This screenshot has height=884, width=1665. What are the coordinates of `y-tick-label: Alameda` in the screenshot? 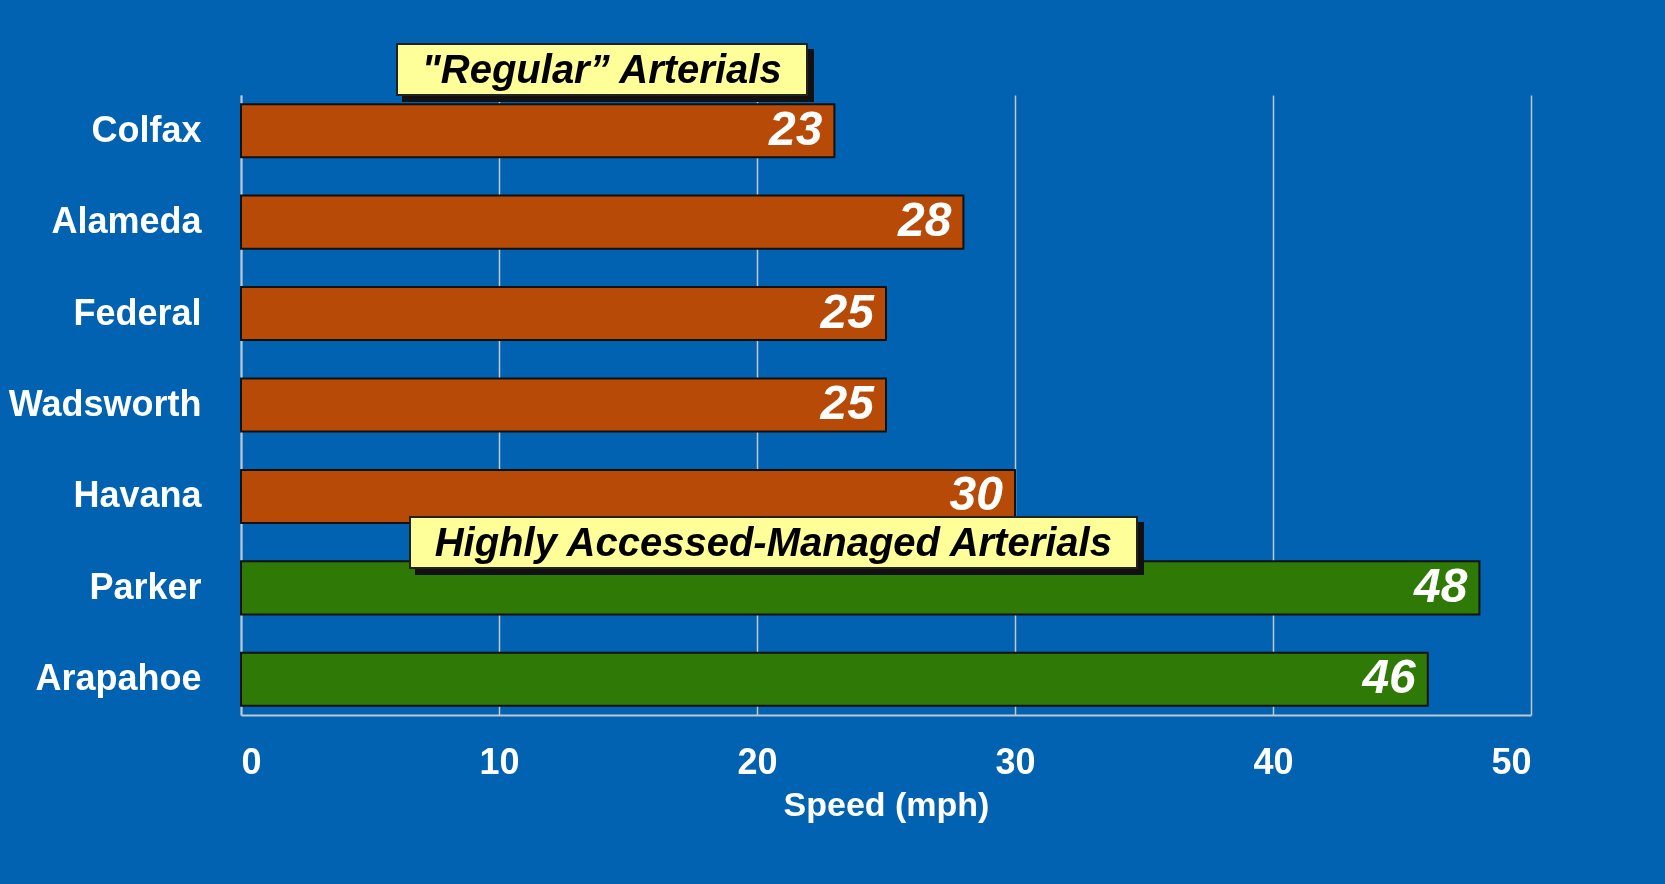 It's located at (127, 221).